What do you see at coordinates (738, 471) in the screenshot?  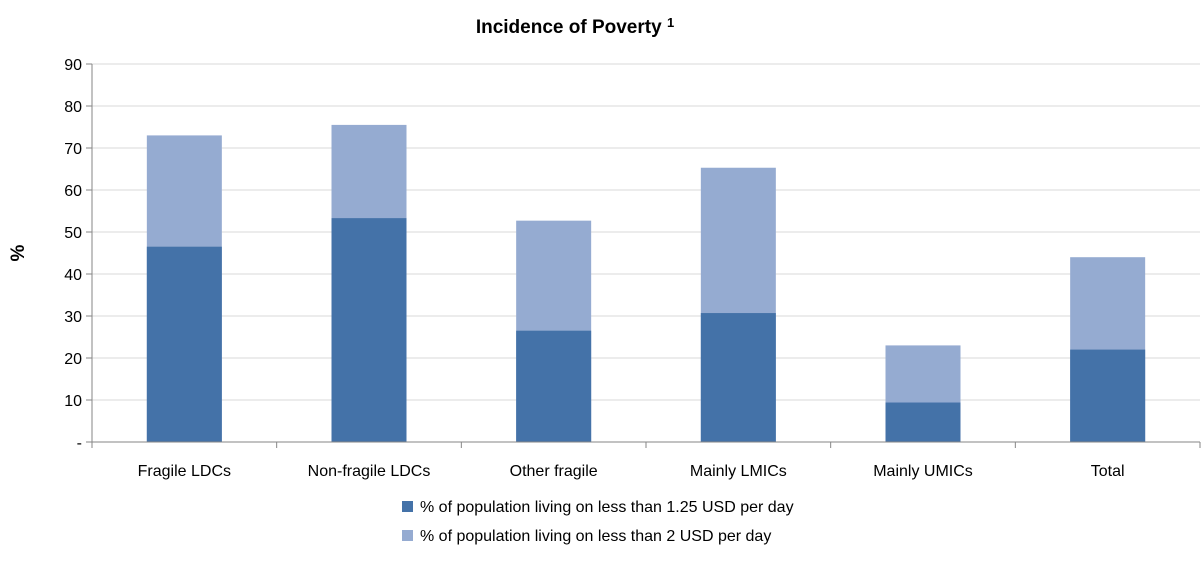 I see `x-tick-label: Mainly LMICs` at bounding box center [738, 471].